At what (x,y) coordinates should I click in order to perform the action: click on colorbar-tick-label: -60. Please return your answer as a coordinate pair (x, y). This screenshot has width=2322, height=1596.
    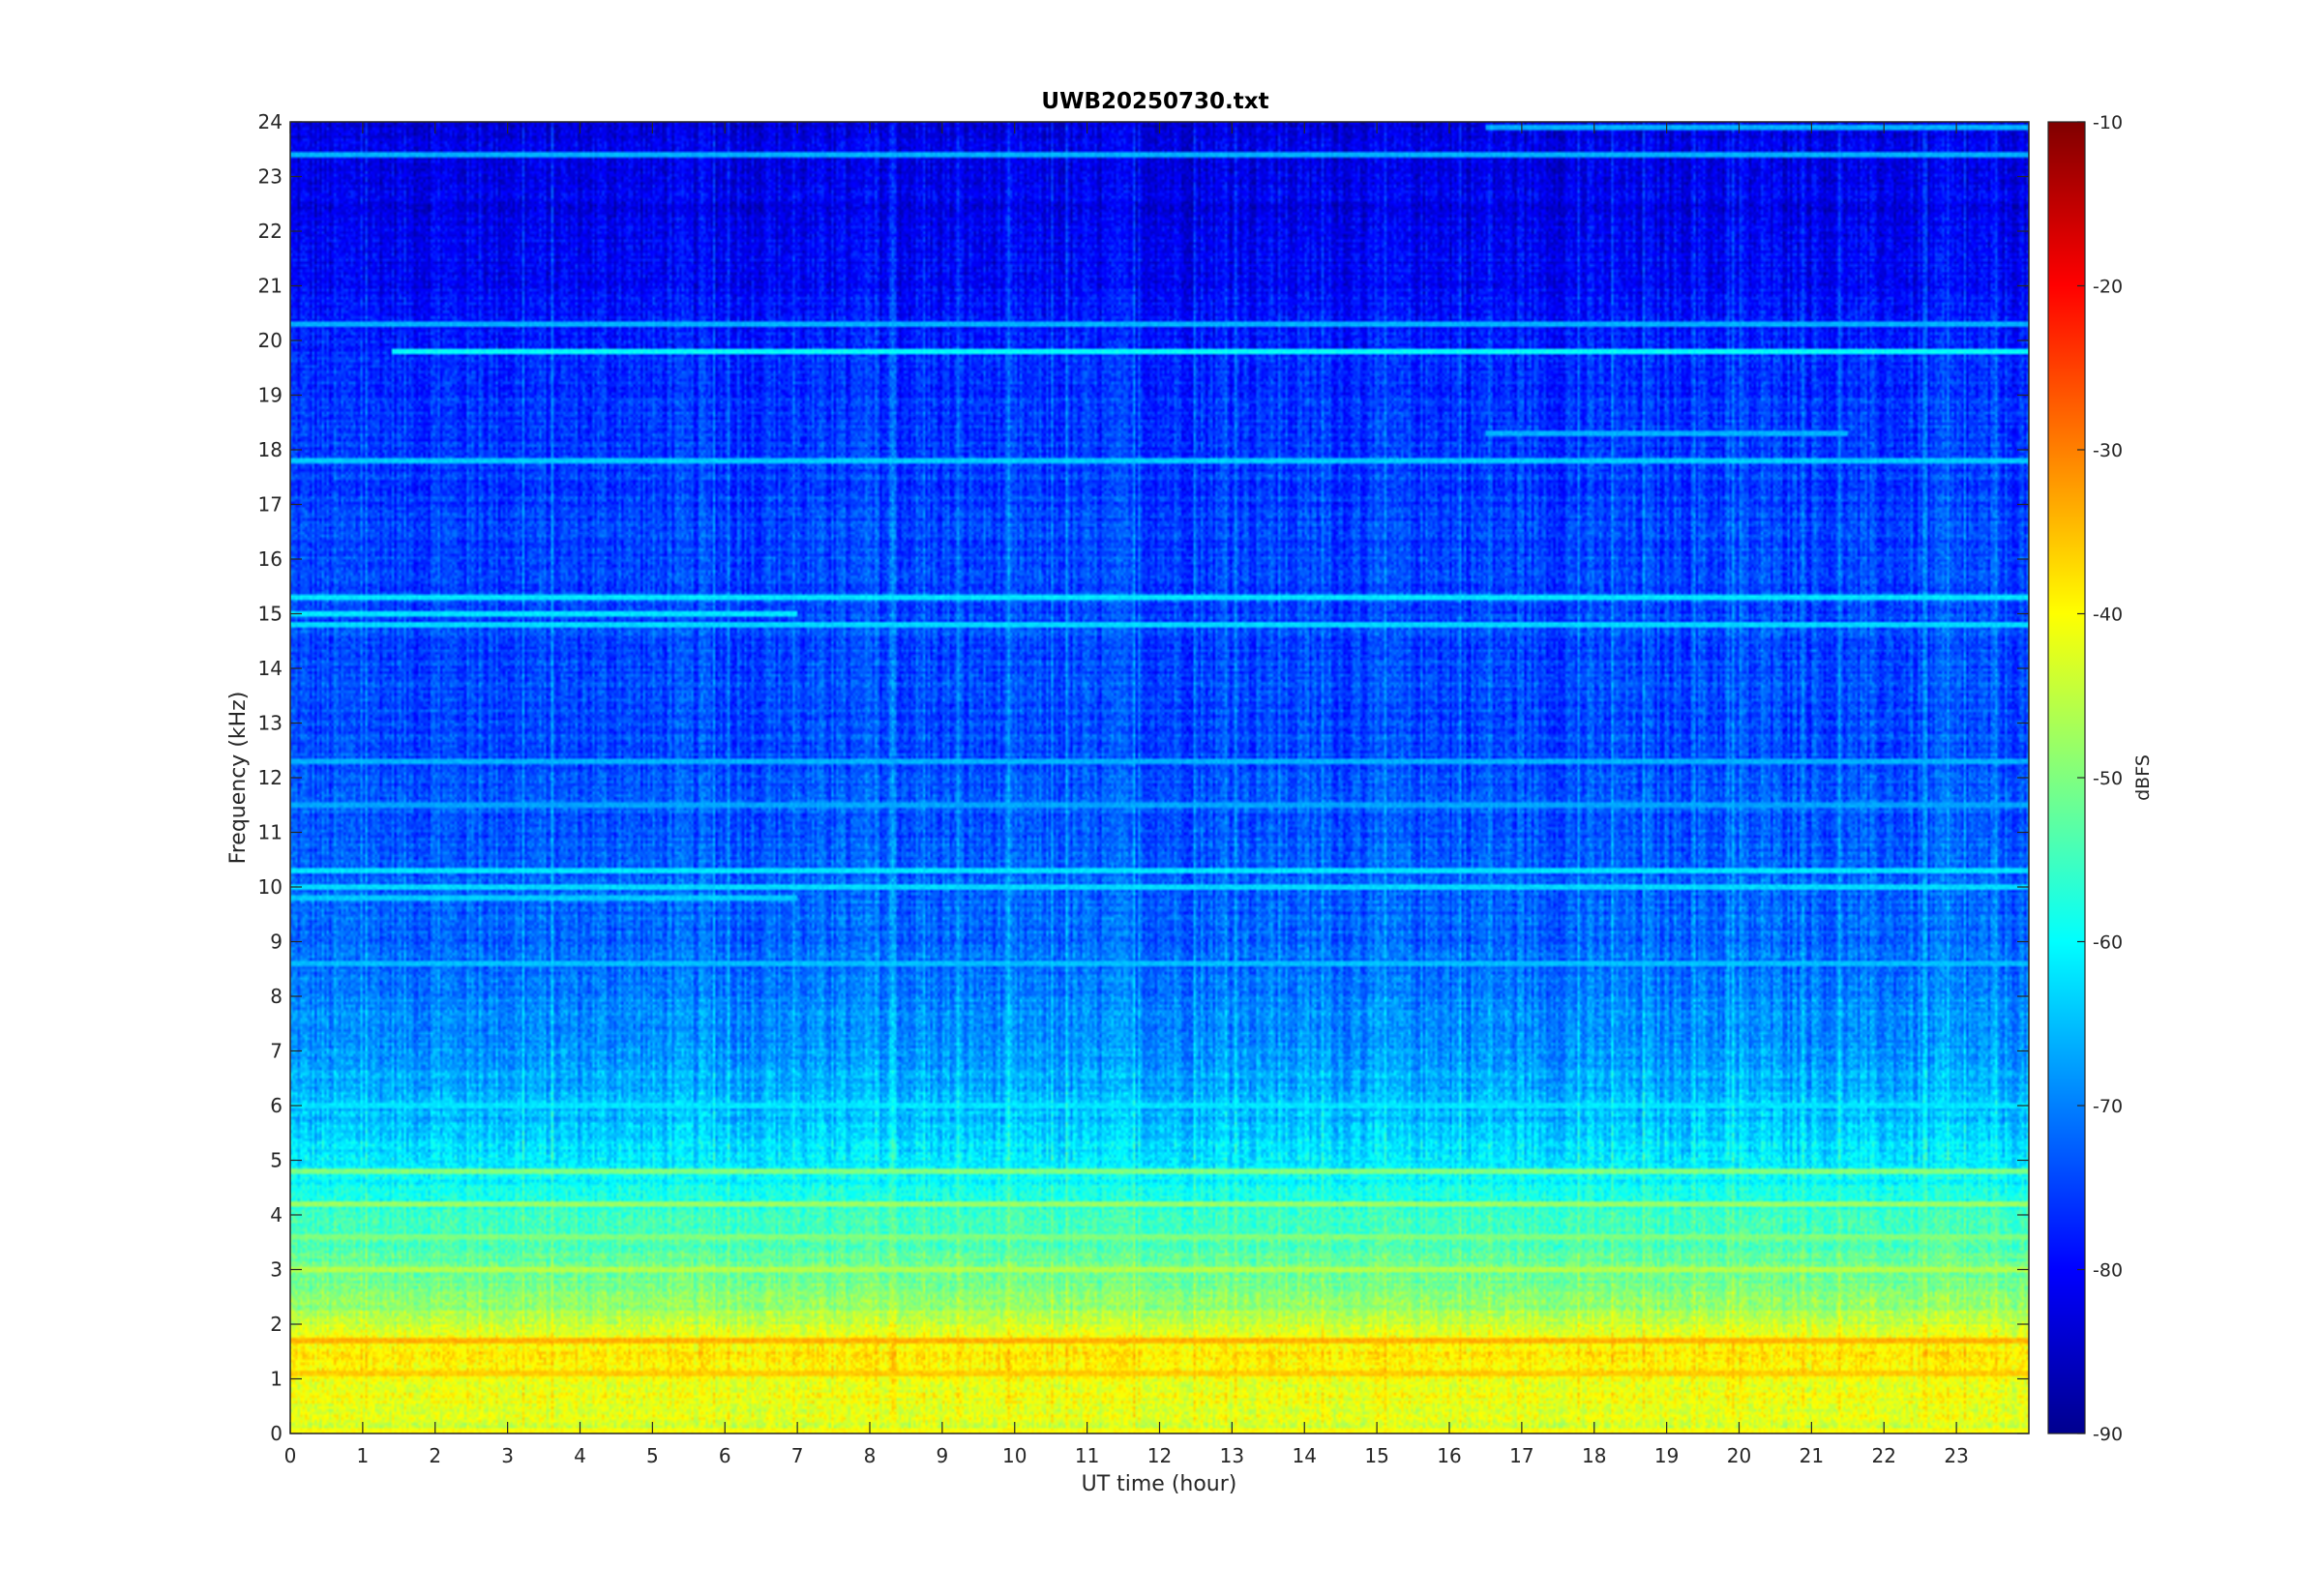
    Looking at the image, I should click on (2108, 943).